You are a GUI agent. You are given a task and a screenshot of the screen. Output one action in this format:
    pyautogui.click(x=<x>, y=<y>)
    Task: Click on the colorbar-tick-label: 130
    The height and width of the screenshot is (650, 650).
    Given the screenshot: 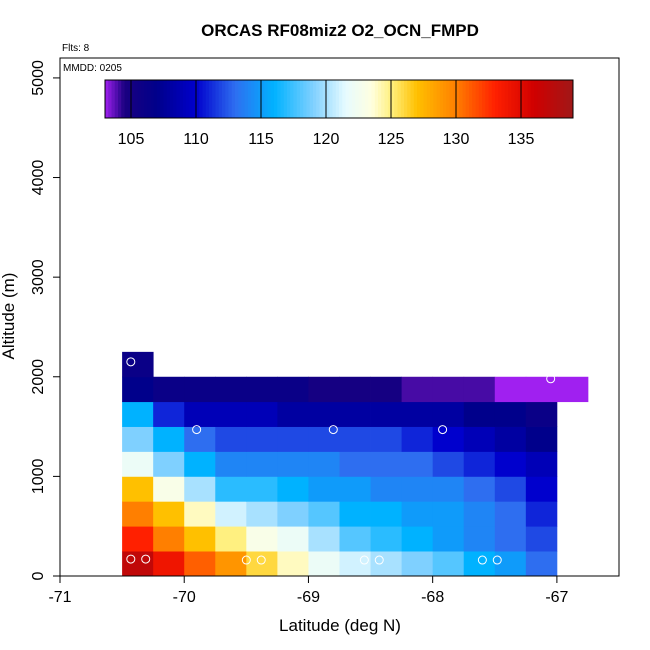 What is the action you would take?
    pyautogui.click(x=456, y=139)
    